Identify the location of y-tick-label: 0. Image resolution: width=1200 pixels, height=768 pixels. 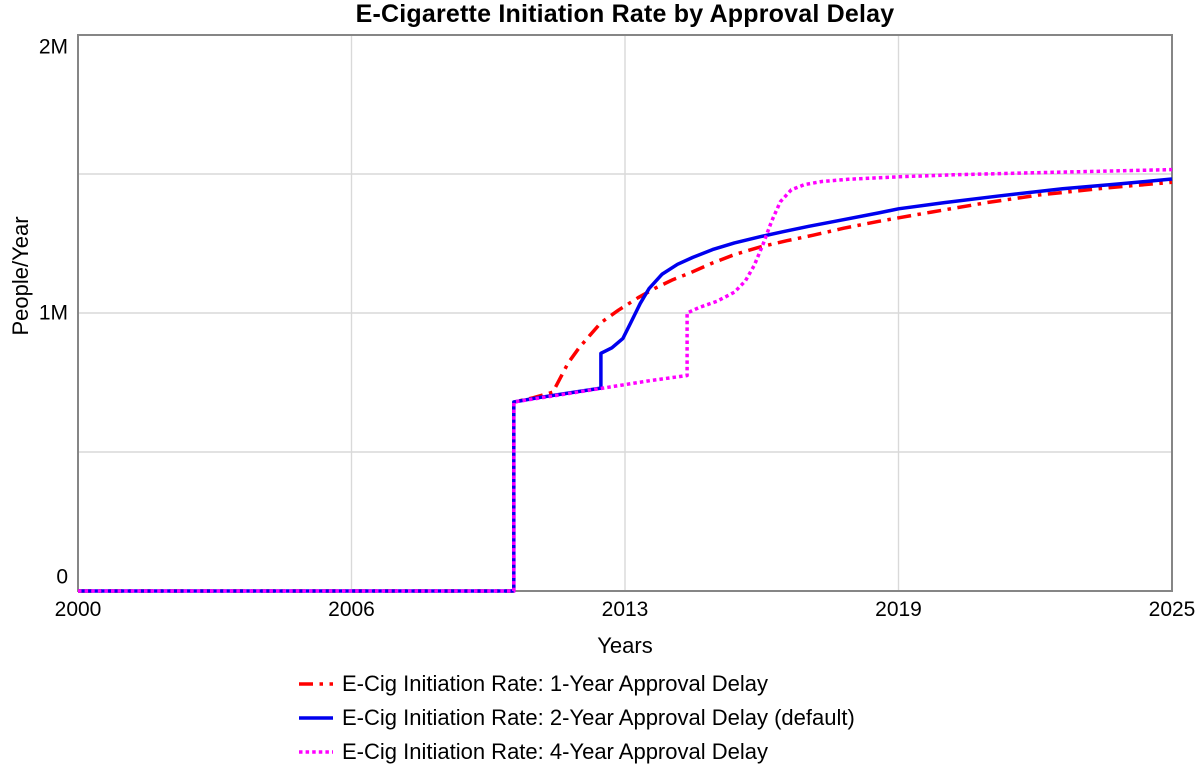
(62, 577).